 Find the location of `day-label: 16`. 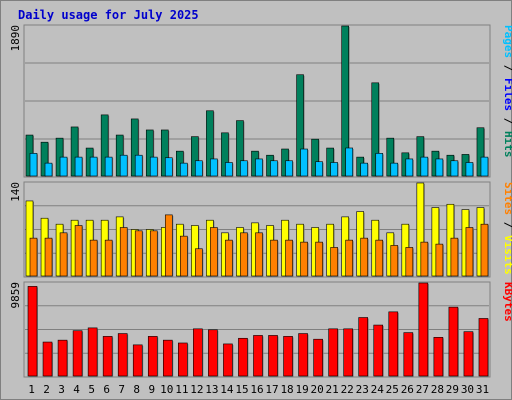

day-label: 16 is located at coordinates (256, 389).